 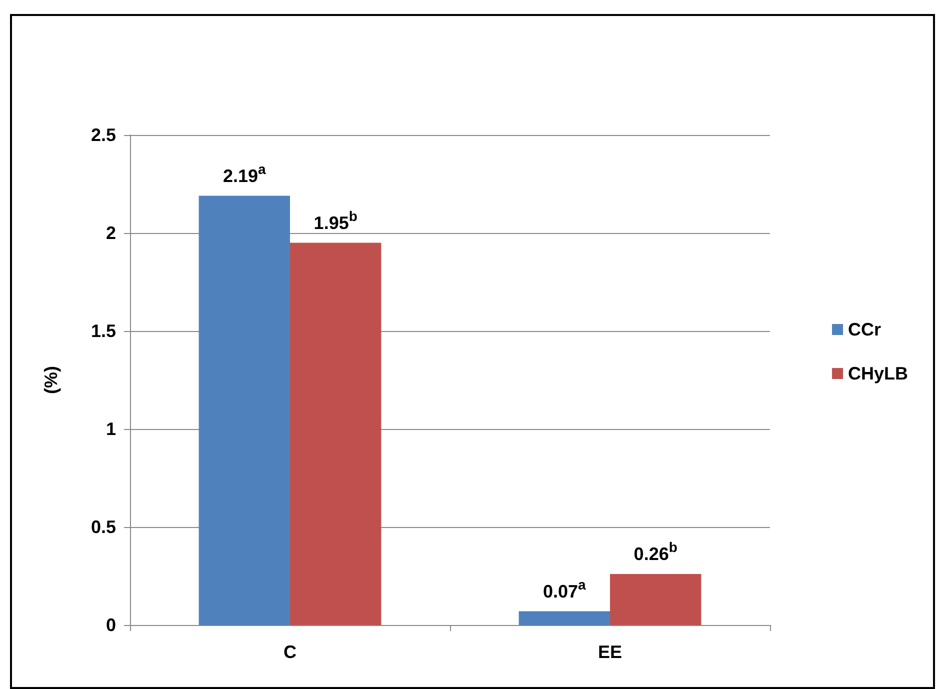 What do you see at coordinates (111, 233) in the screenshot?
I see `y-tick-label: 2` at bounding box center [111, 233].